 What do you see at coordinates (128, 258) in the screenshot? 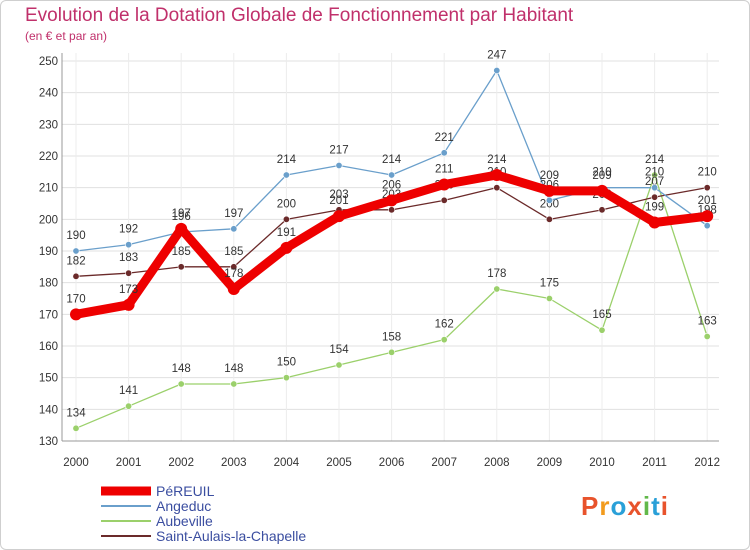
I see `data-label: 183` at bounding box center [128, 258].